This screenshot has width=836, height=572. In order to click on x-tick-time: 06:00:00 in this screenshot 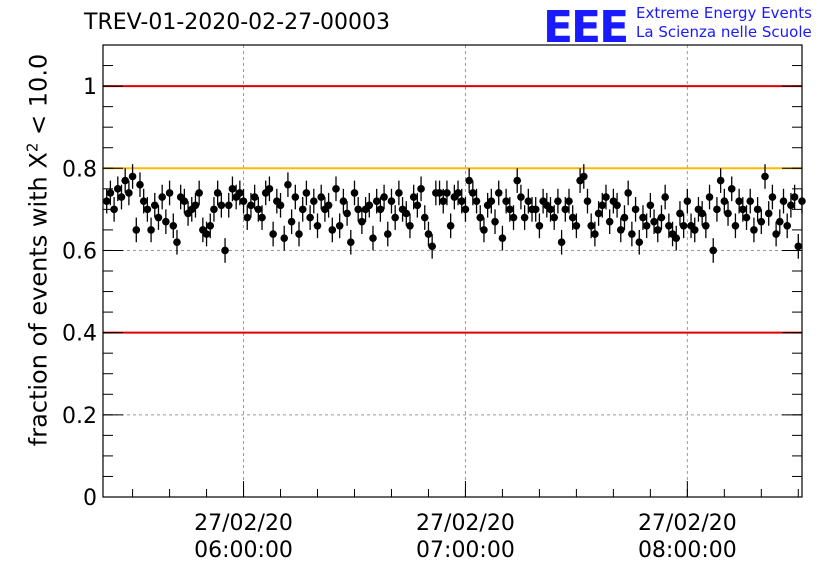, I will do `click(243, 550)`.